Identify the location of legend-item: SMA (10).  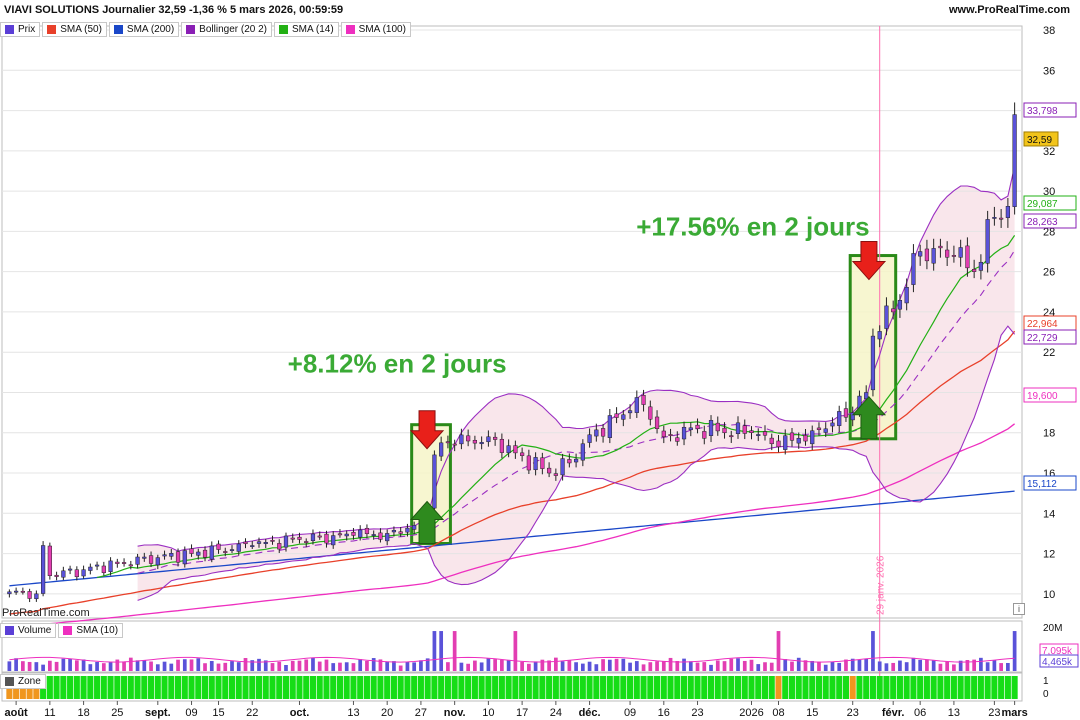
(91, 630).